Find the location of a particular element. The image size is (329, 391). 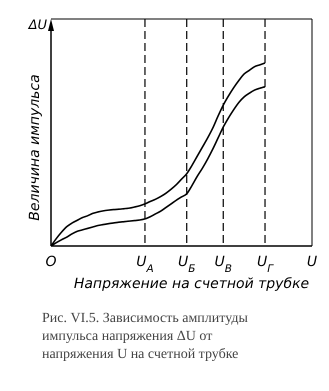

x-tick-label: U$_{A}$ is located at coordinates (145, 264).